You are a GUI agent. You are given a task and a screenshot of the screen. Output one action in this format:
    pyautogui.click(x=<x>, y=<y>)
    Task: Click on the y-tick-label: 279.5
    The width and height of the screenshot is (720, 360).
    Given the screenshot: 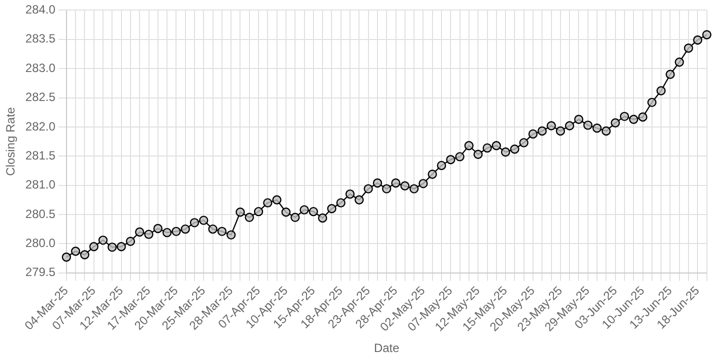 What is the action you would take?
    pyautogui.click(x=40, y=272)
    